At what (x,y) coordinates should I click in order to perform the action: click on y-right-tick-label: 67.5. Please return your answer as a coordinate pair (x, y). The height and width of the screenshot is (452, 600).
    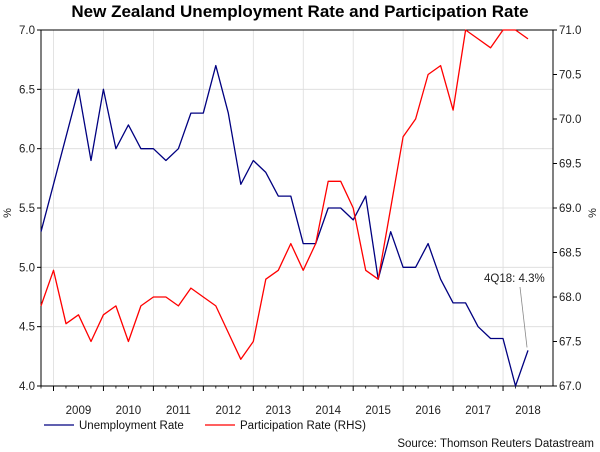
    Looking at the image, I should click on (570, 343).